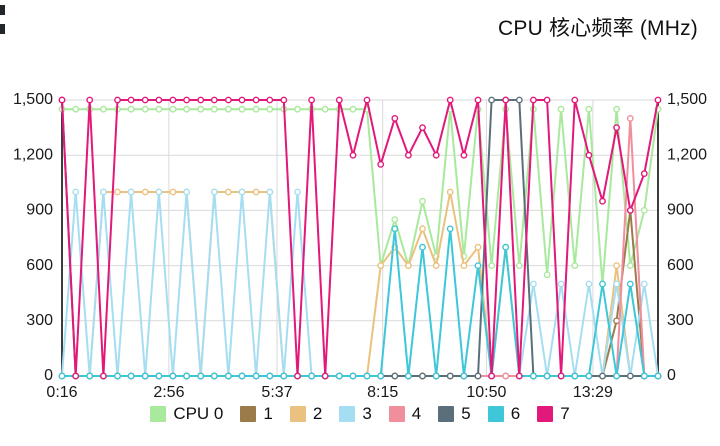  I want to click on svg-text: 2:56, so click(168, 392).